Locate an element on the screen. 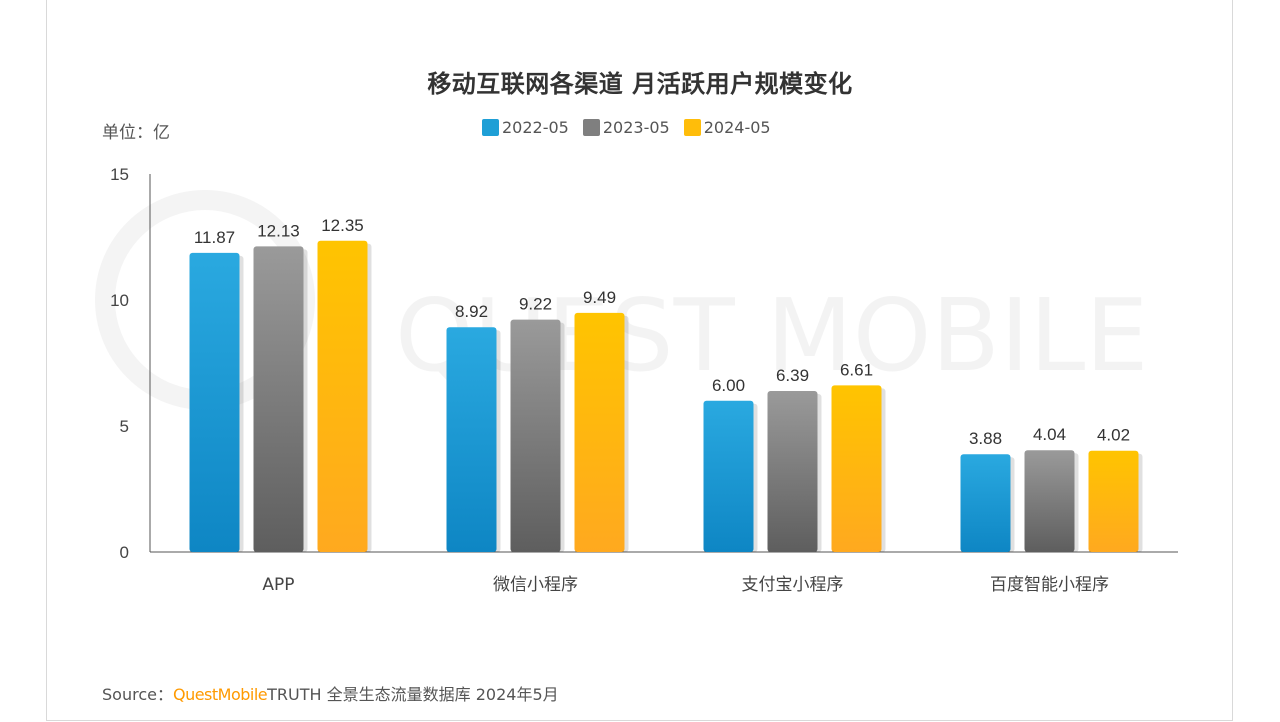 The height and width of the screenshot is (722, 1280). data-label: 9.22 is located at coordinates (535, 304).